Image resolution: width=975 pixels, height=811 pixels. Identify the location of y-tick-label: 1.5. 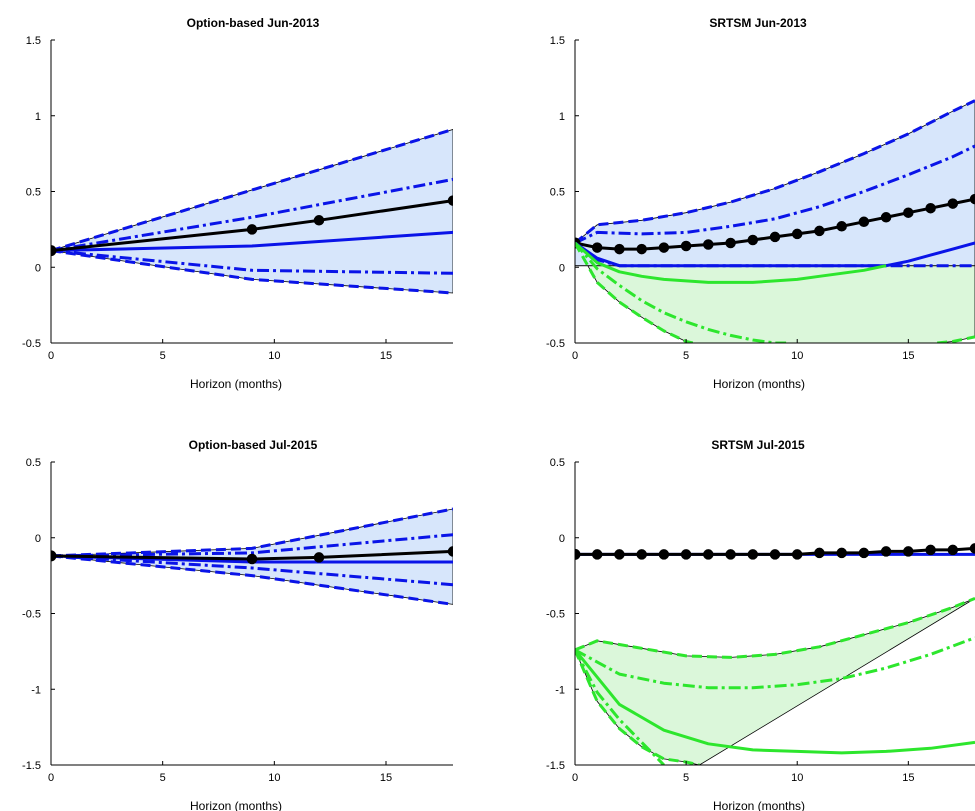
(33, 41).